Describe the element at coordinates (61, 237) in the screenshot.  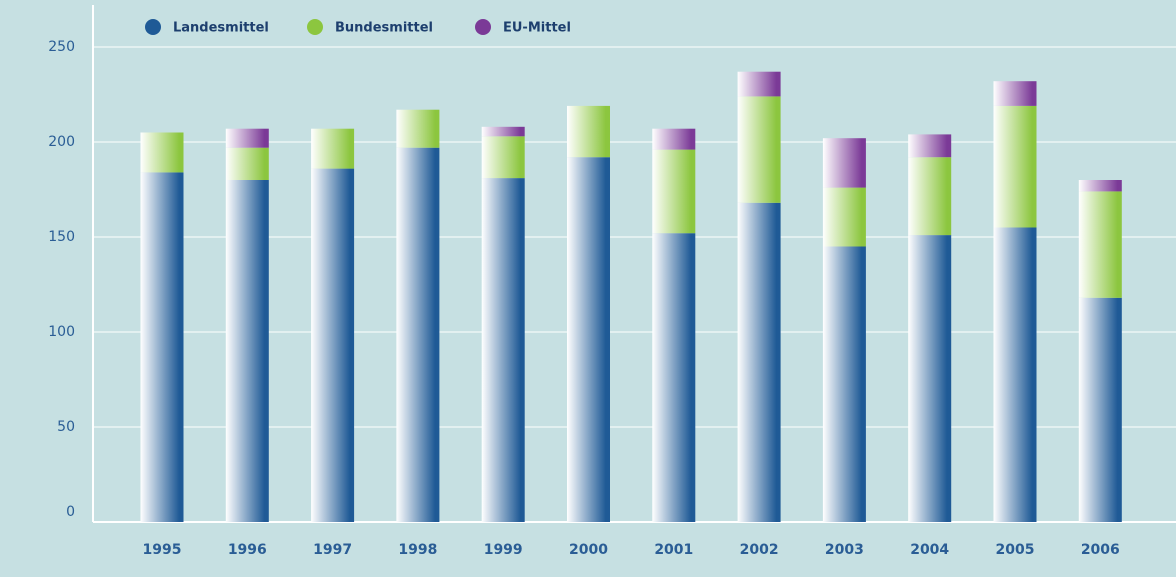
I see `y-tick-label: 150` at that location.